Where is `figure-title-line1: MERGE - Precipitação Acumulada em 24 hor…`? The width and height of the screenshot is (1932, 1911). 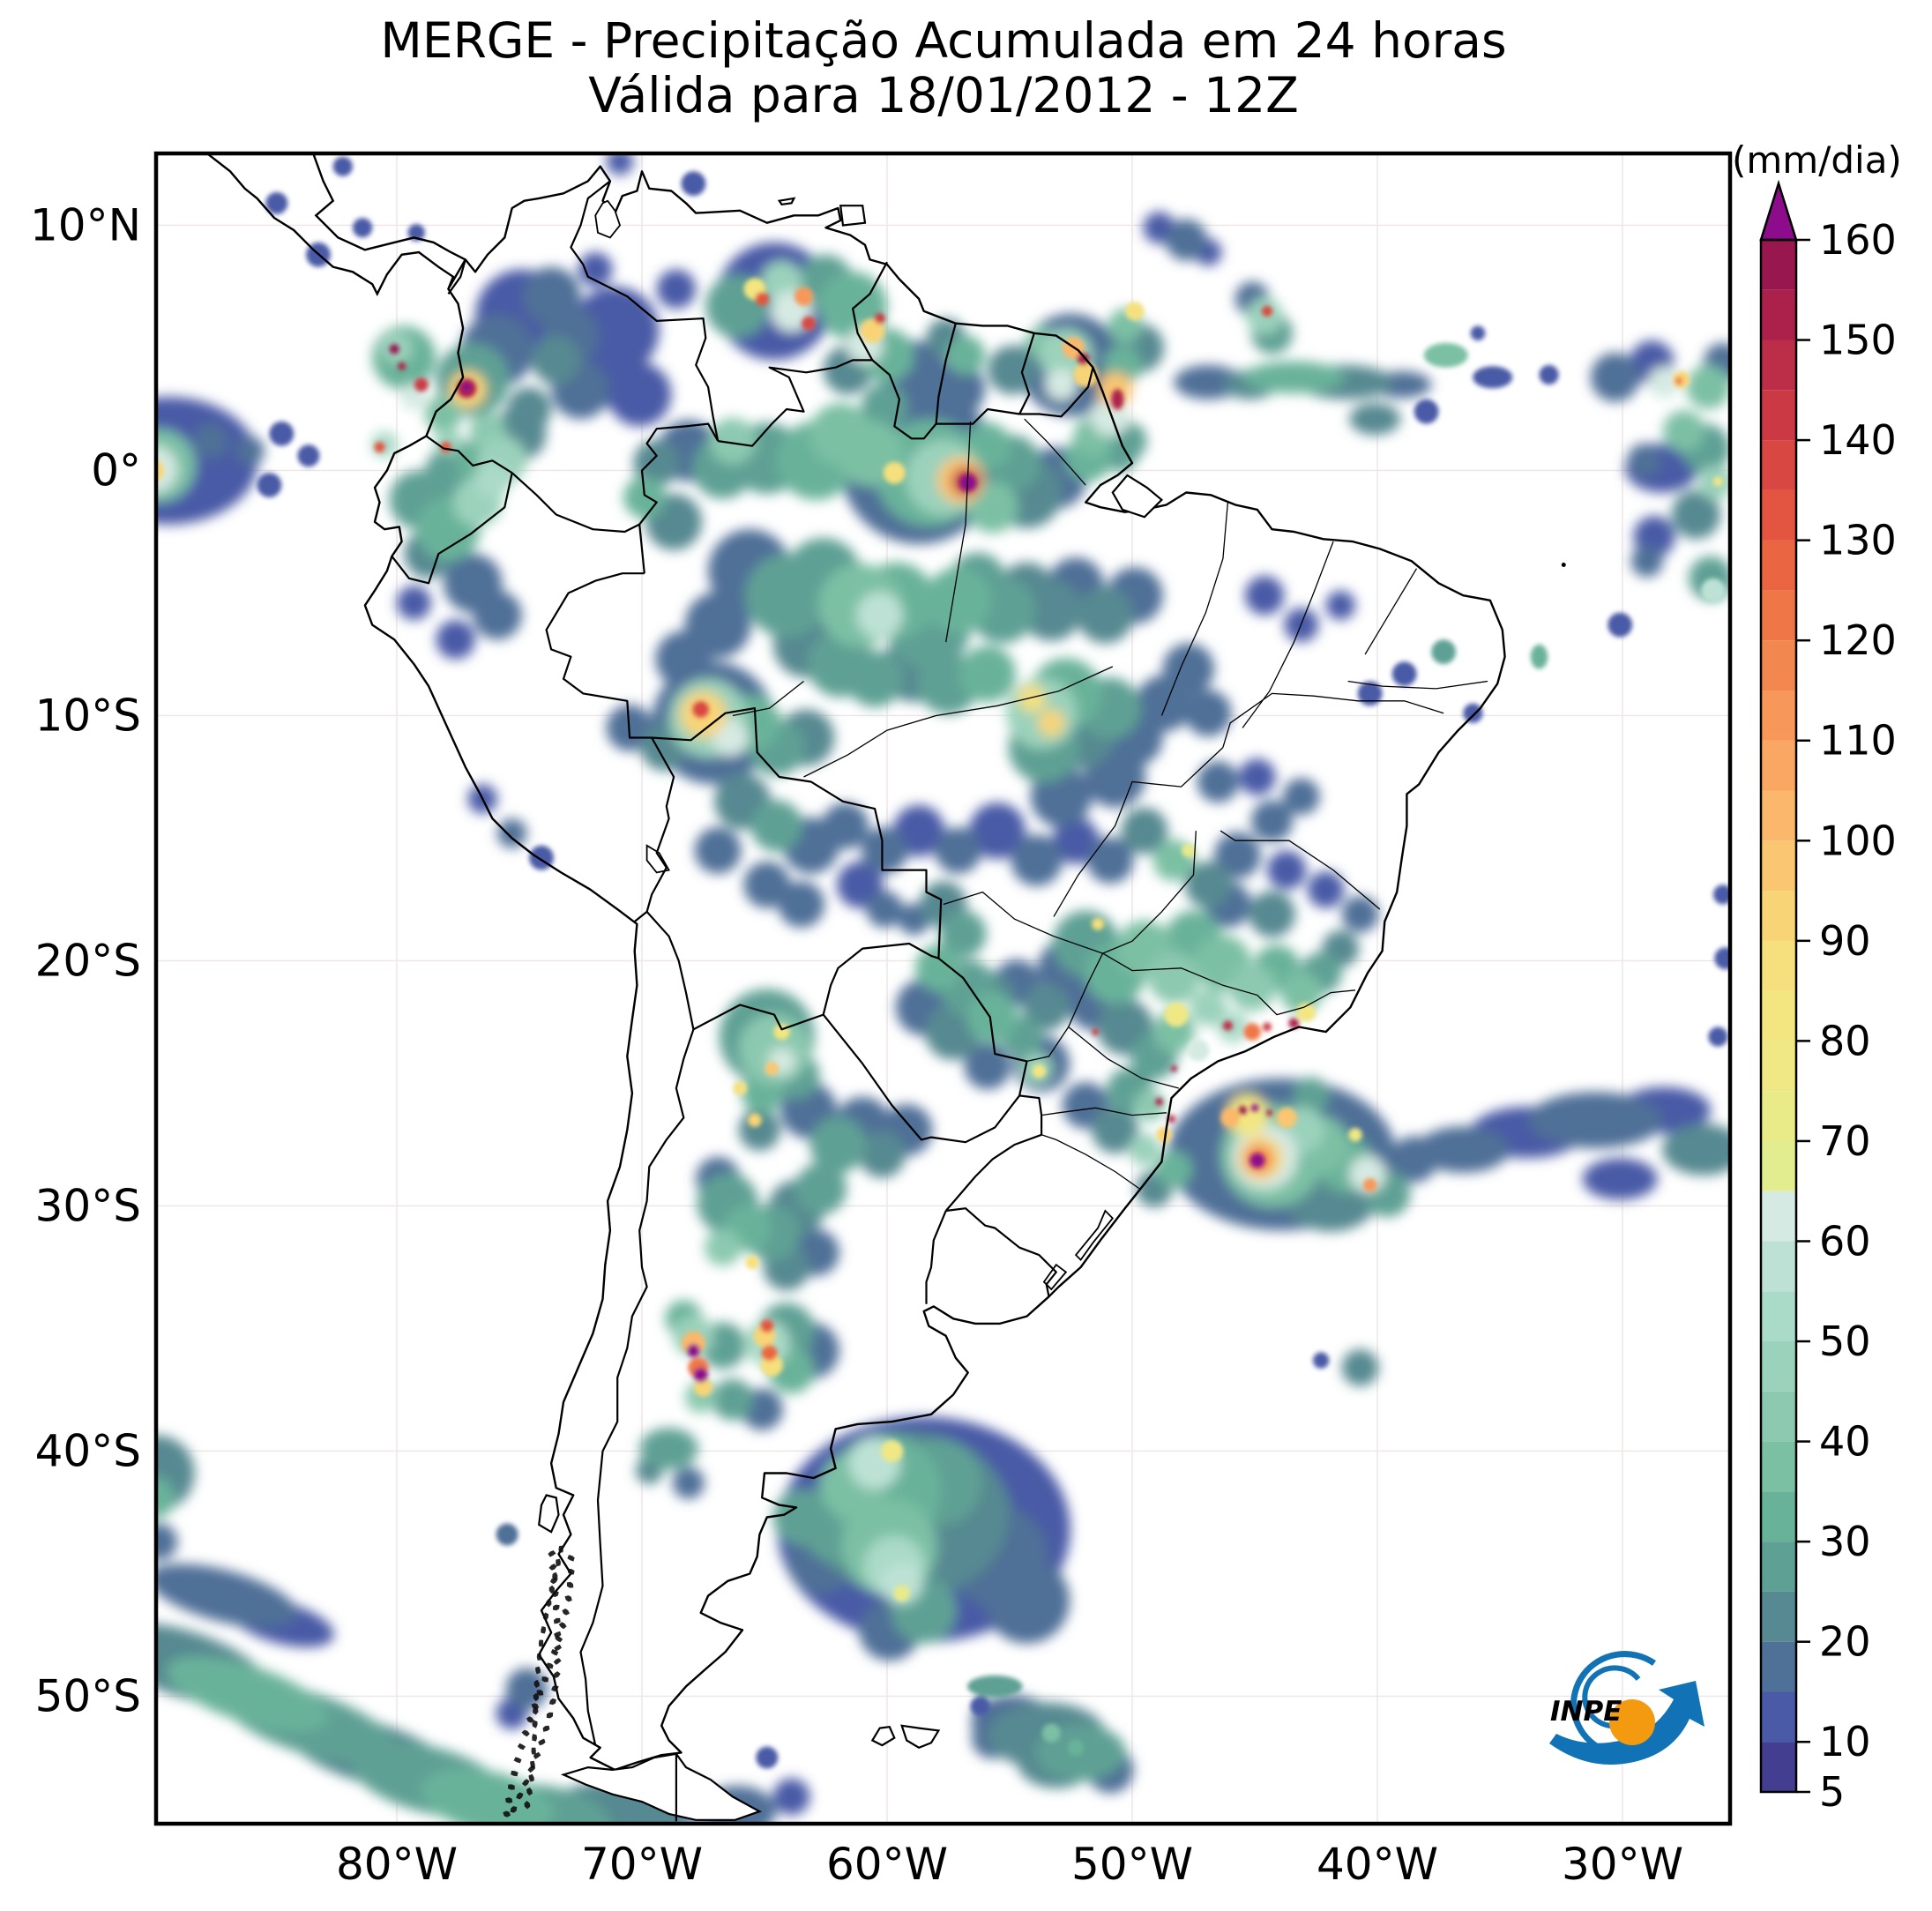 figure-title-line1: MERGE - Precipitação Acumulada em 24 hor… is located at coordinates (943, 40).